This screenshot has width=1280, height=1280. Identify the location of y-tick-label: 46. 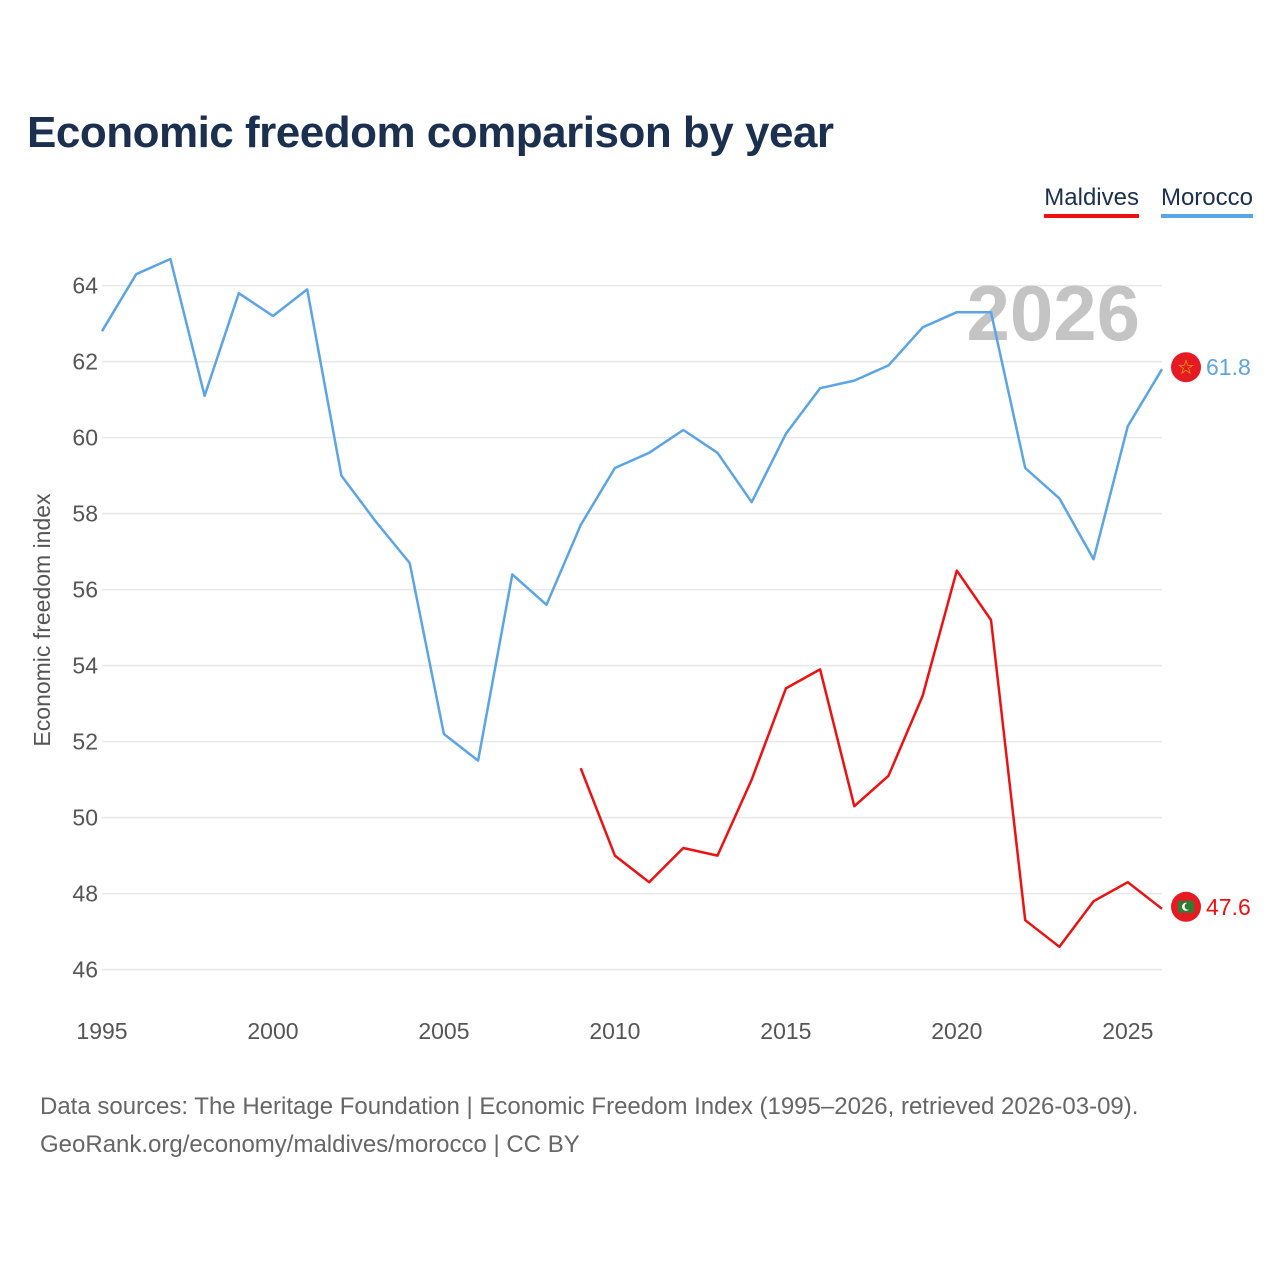
(85, 970).